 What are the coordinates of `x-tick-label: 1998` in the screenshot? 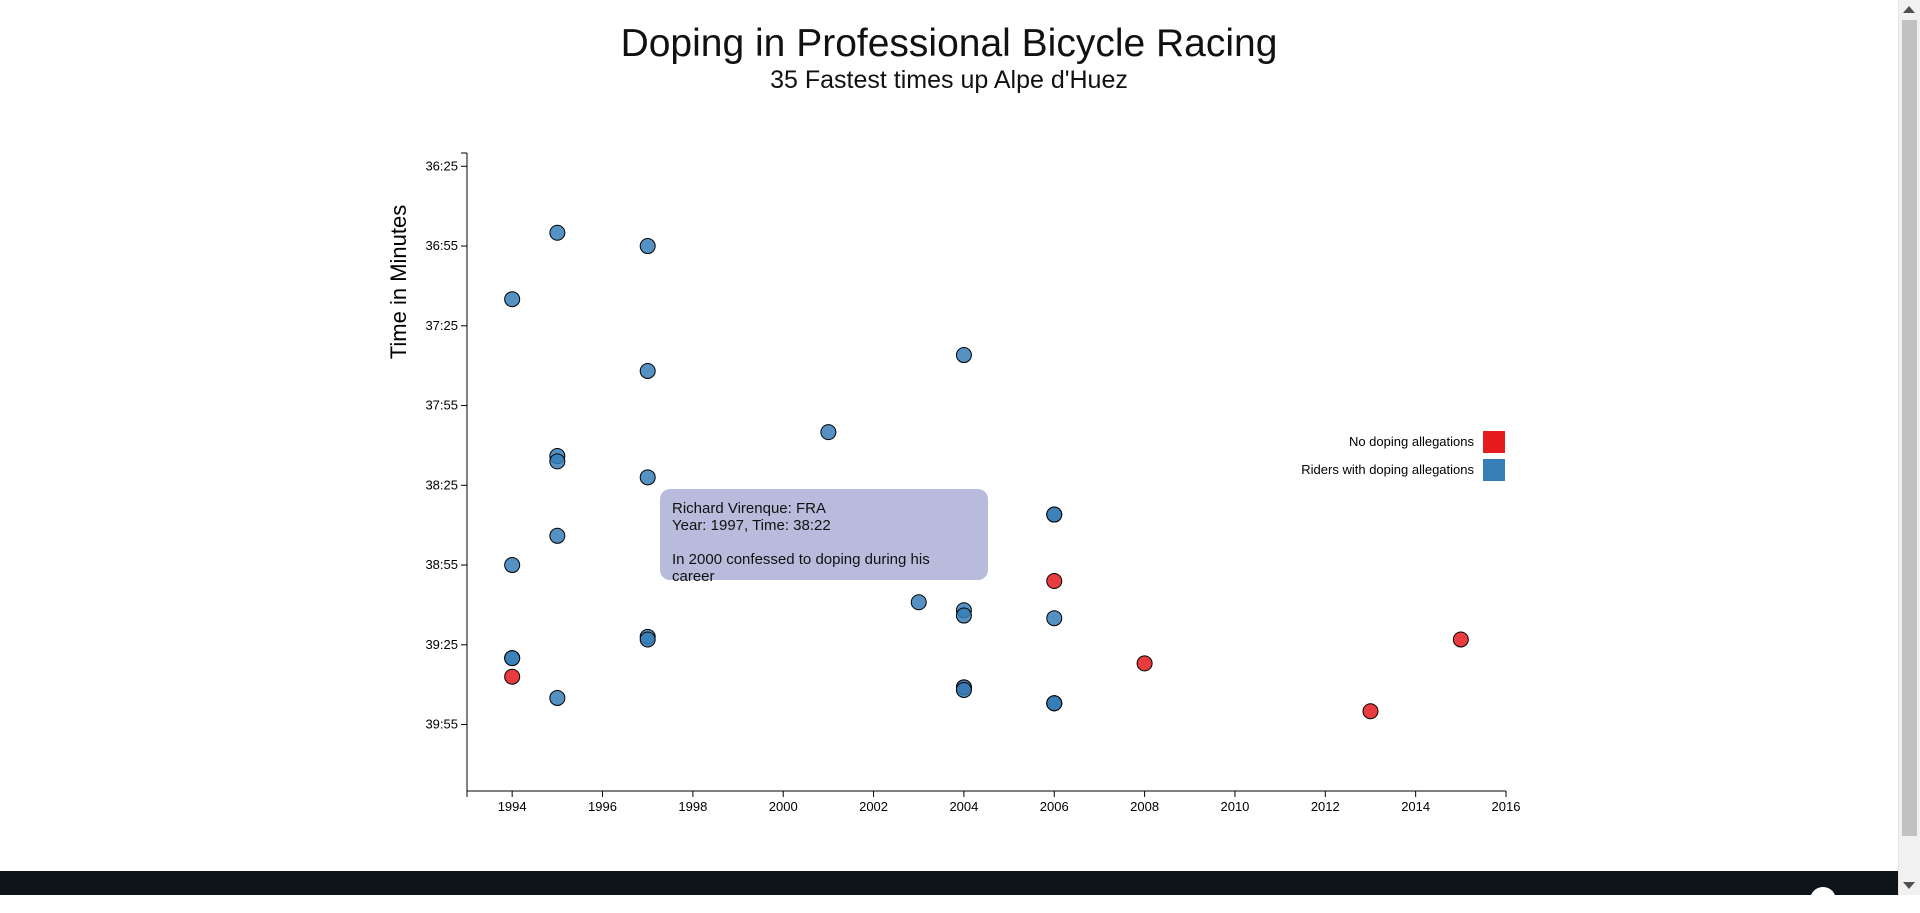 It's located at (692, 806).